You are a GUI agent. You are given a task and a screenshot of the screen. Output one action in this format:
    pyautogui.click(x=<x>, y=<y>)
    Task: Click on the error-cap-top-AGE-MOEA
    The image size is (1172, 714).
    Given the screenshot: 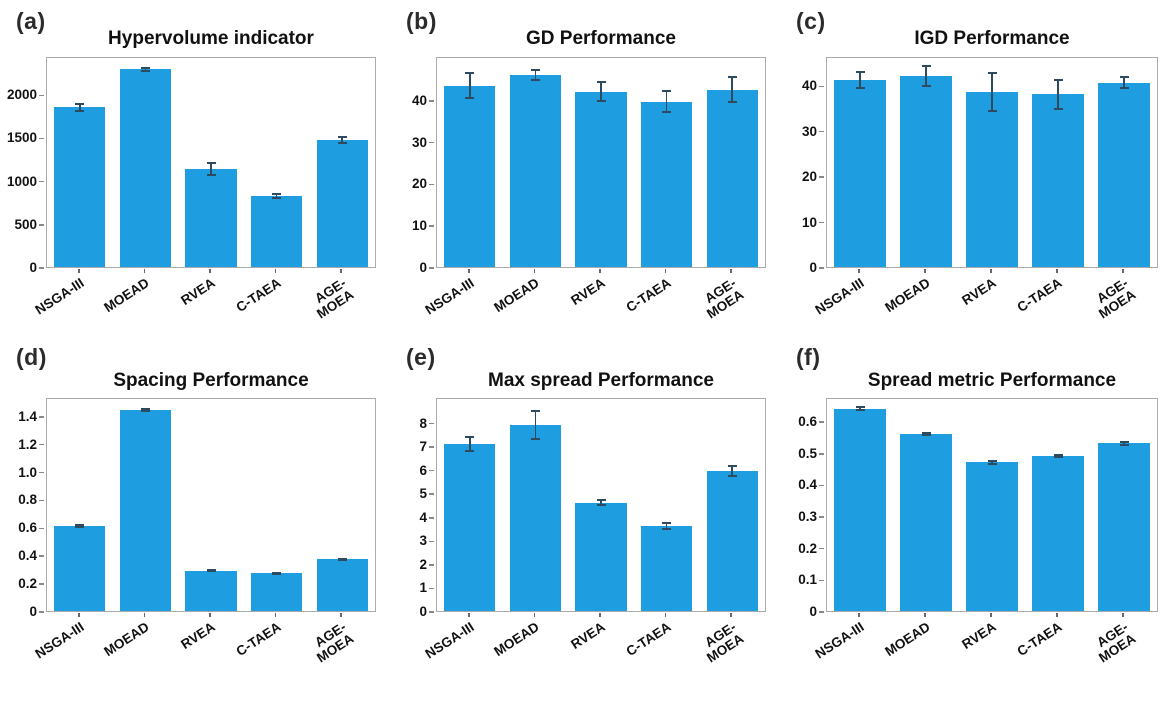 What is the action you would take?
    pyautogui.click(x=1124, y=442)
    